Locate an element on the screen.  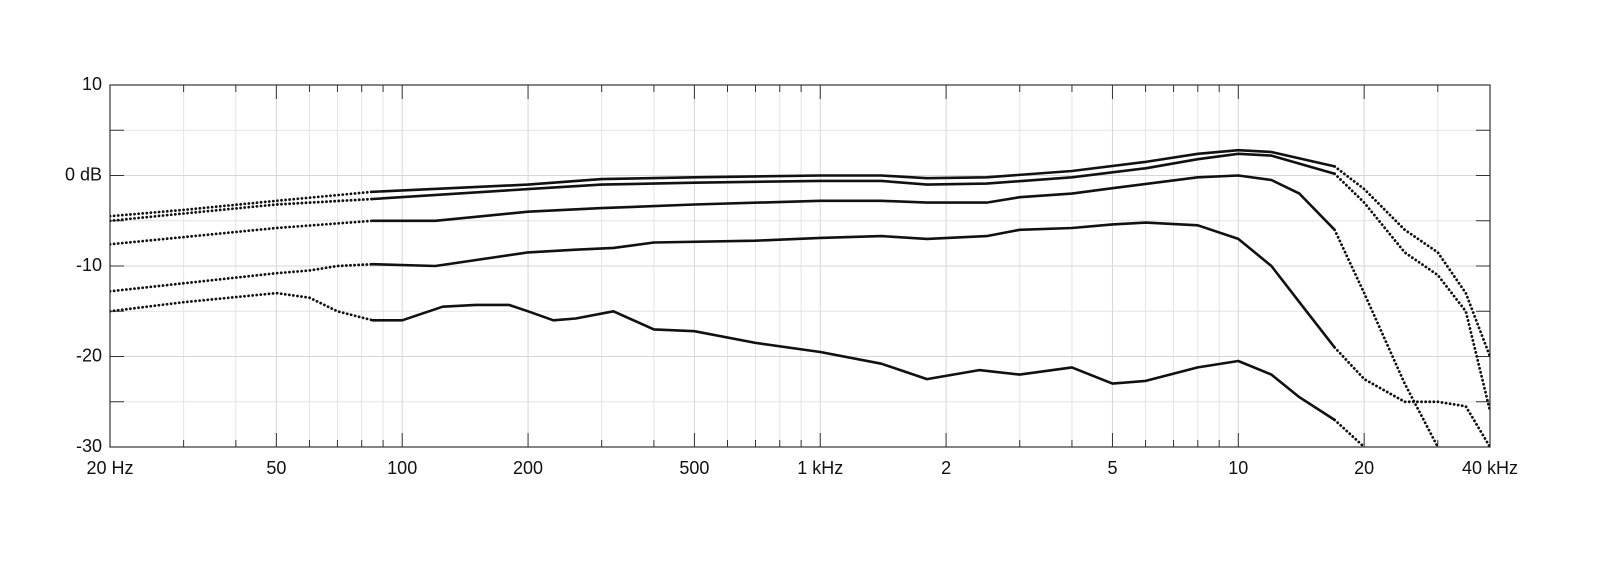
y-tick-label: -20 is located at coordinates (89, 355).